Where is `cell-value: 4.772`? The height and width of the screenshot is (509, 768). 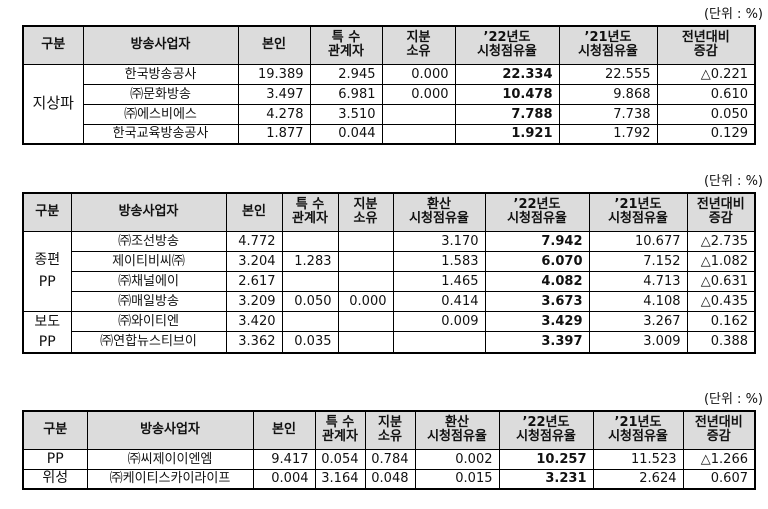
cell-value: 4.772 is located at coordinates (254, 241).